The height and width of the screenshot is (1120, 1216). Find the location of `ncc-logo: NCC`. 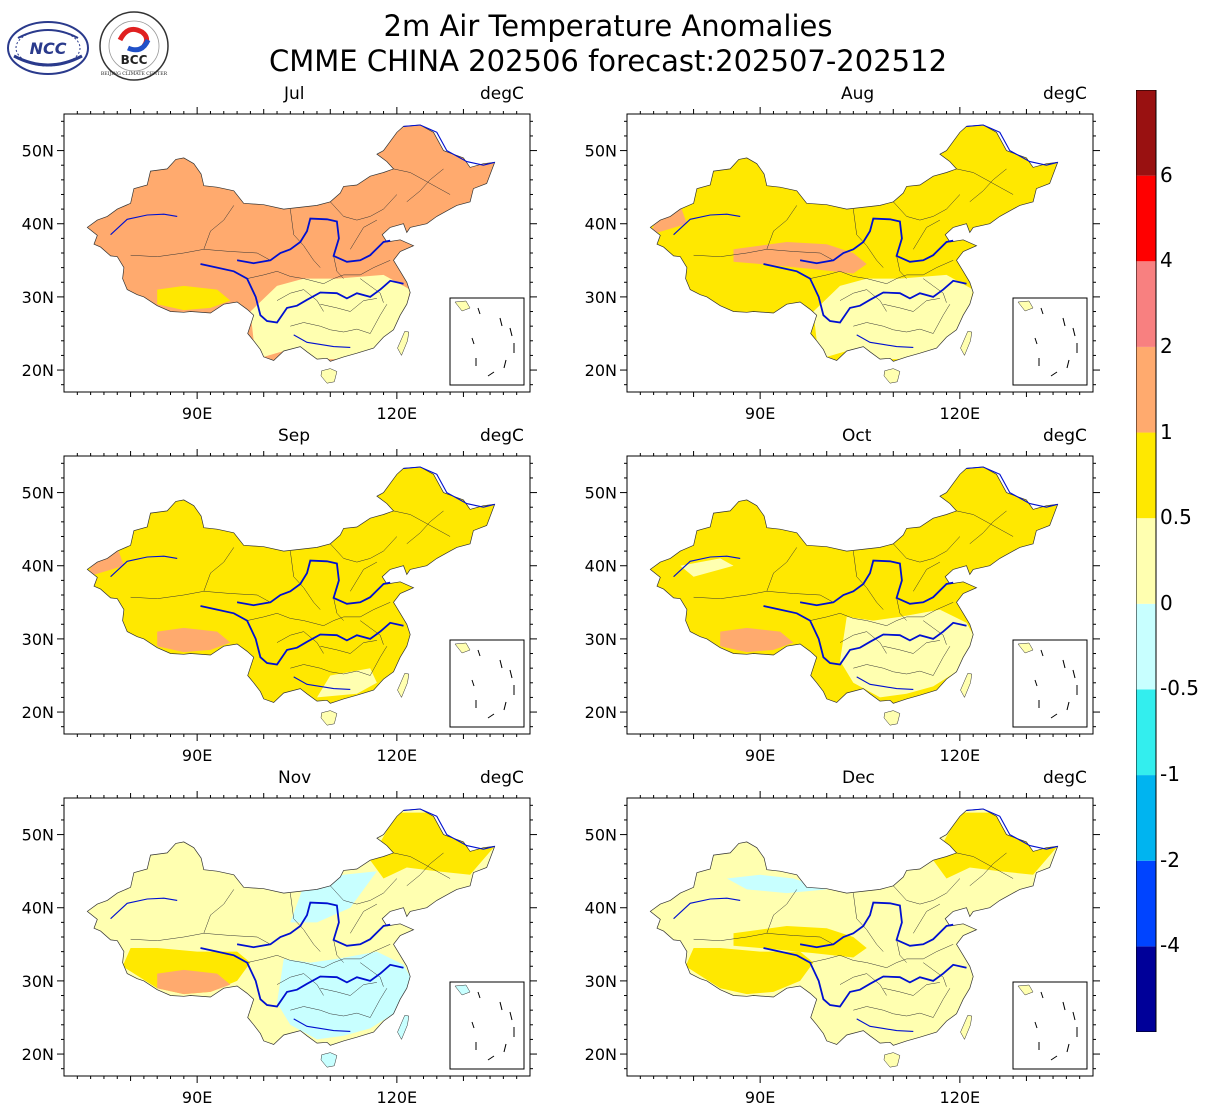

ncc-logo: NCC is located at coordinates (48, 48).